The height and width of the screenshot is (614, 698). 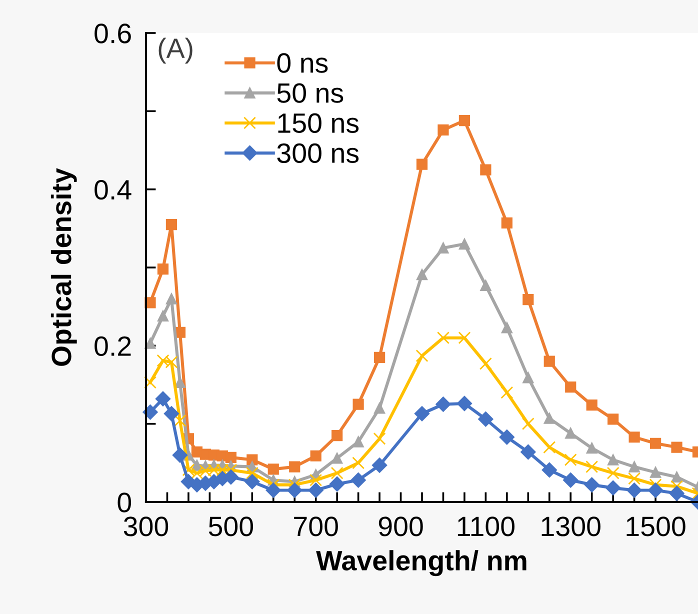 What do you see at coordinates (318, 123) in the screenshot?
I see `legend-label: 150 ns` at bounding box center [318, 123].